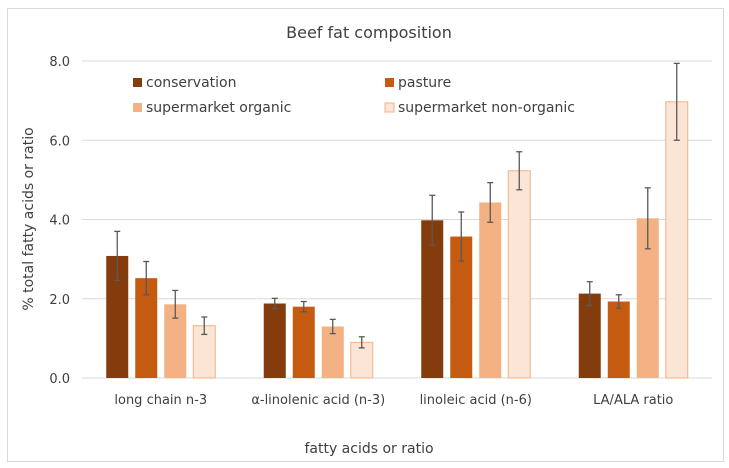 This screenshot has height=468, width=729. I want to click on y-axis-title: % total fatty acids or ratio, so click(29, 218).